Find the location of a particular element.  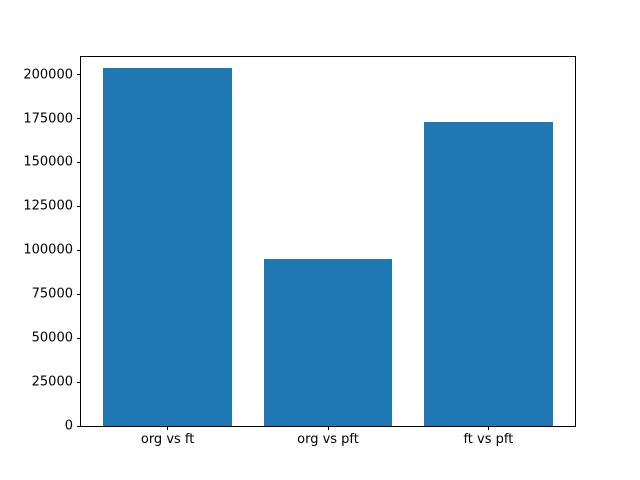

y-tick-label: 125000 is located at coordinates (48, 206).